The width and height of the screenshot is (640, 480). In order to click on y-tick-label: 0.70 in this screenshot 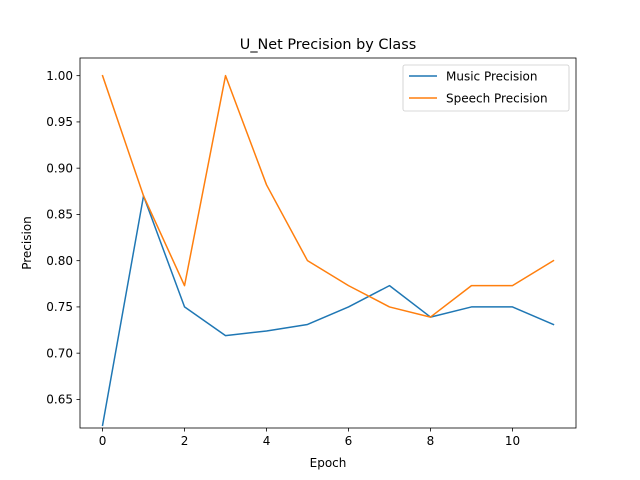, I will do `click(59, 353)`.